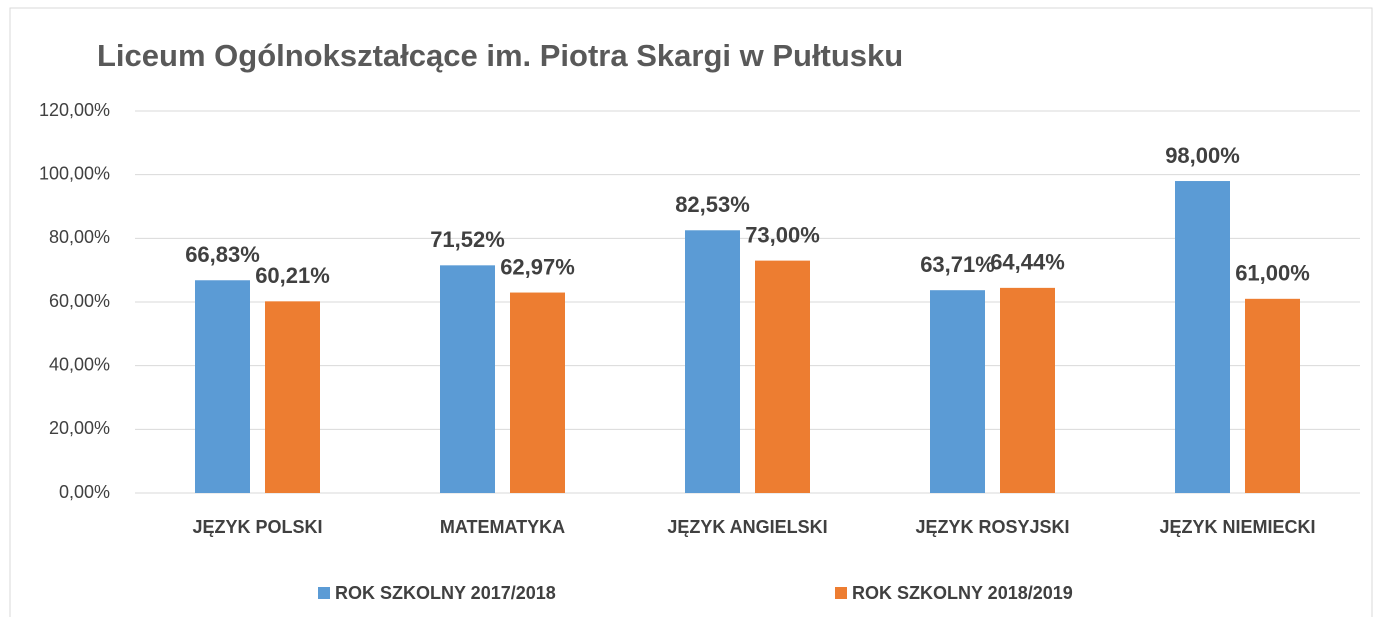  What do you see at coordinates (84, 492) in the screenshot?
I see `y-tick-label: 0,00%` at bounding box center [84, 492].